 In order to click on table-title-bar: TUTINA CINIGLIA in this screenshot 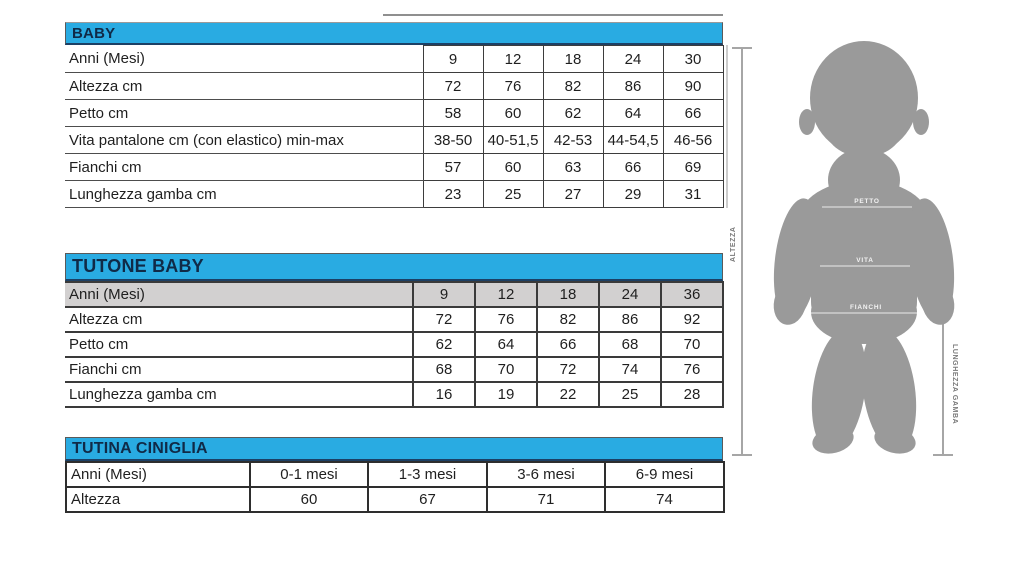, I will do `click(394, 449)`.